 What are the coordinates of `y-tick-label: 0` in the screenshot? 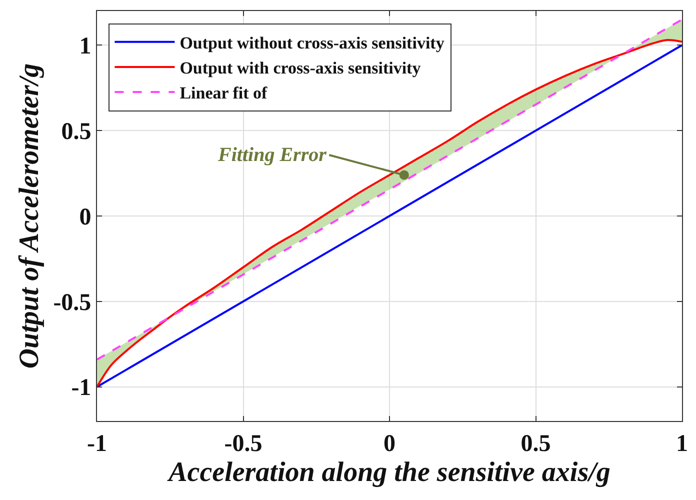 It's located at (85, 217).